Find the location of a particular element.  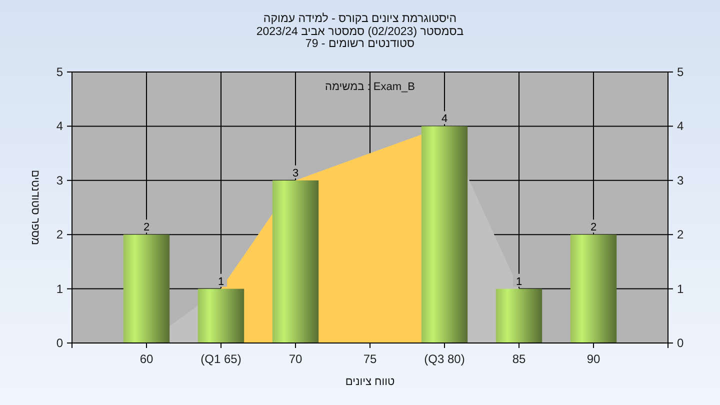

y-axis-title: מספר סטודנטים is located at coordinates (35, 208).